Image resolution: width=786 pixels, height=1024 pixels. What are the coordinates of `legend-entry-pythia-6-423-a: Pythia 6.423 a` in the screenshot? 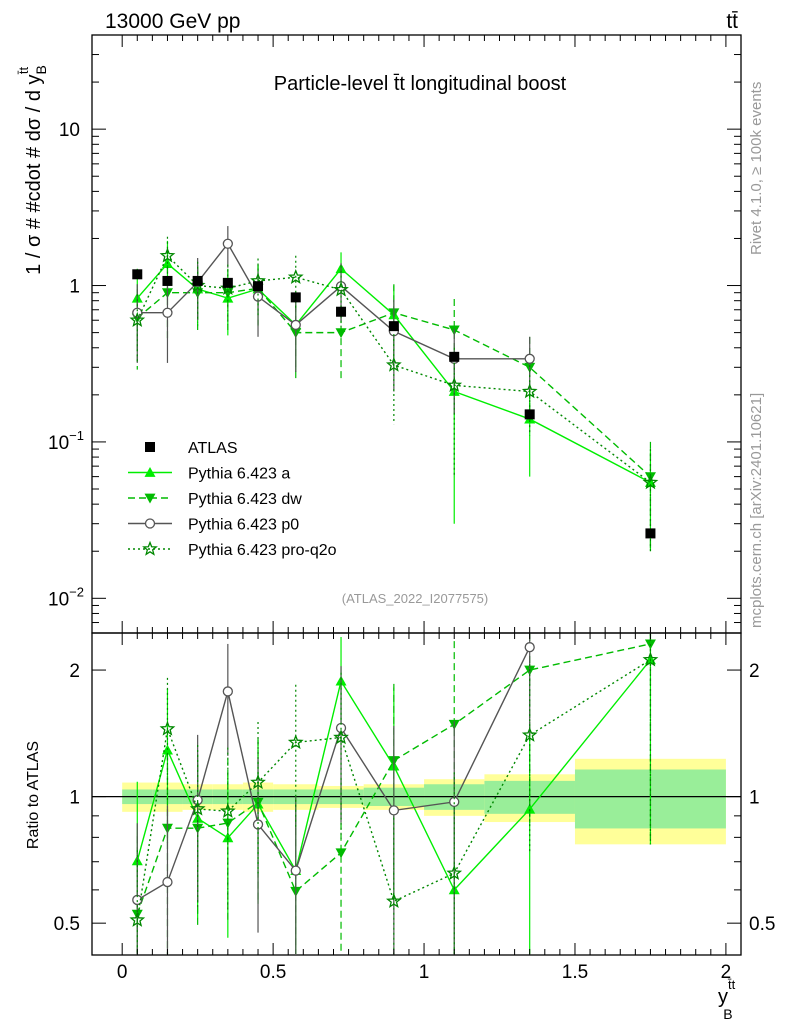 It's located at (209, 474).